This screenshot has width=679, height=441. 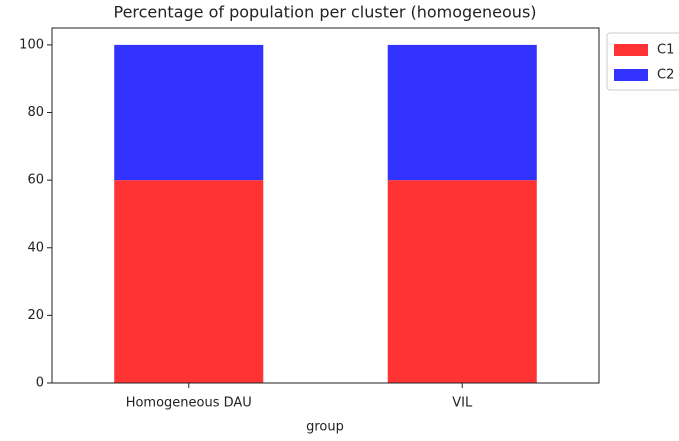 I want to click on y-tick-label: 60, so click(x=35, y=180).